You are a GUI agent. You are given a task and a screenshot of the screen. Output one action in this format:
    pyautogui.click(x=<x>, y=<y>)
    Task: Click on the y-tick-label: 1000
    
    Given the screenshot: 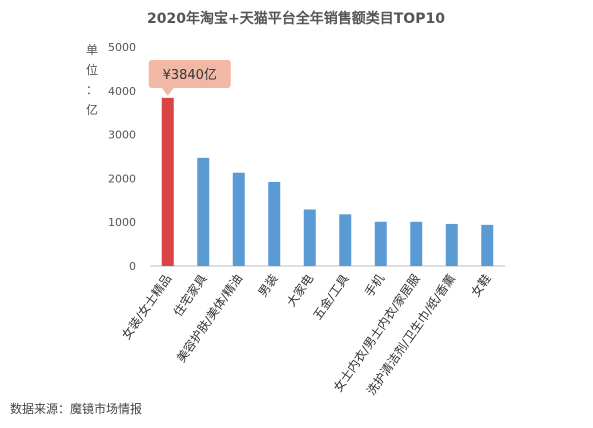 What is the action you would take?
    pyautogui.click(x=122, y=222)
    